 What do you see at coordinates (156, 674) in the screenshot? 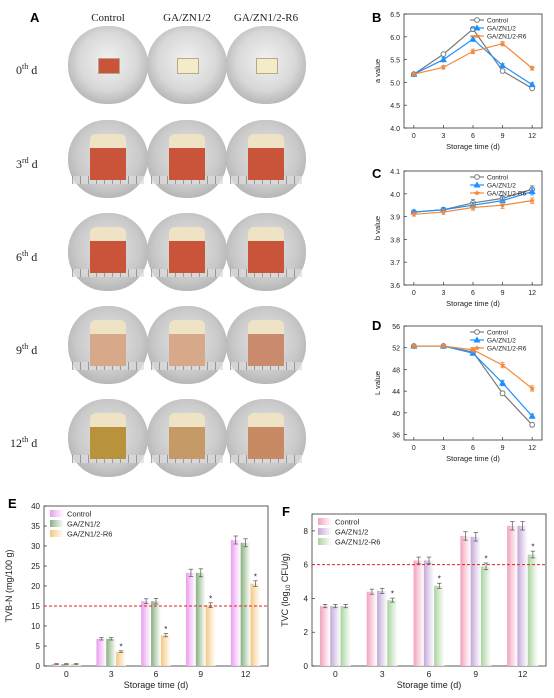
I see `x-tick-label: 6` at bounding box center [156, 674].